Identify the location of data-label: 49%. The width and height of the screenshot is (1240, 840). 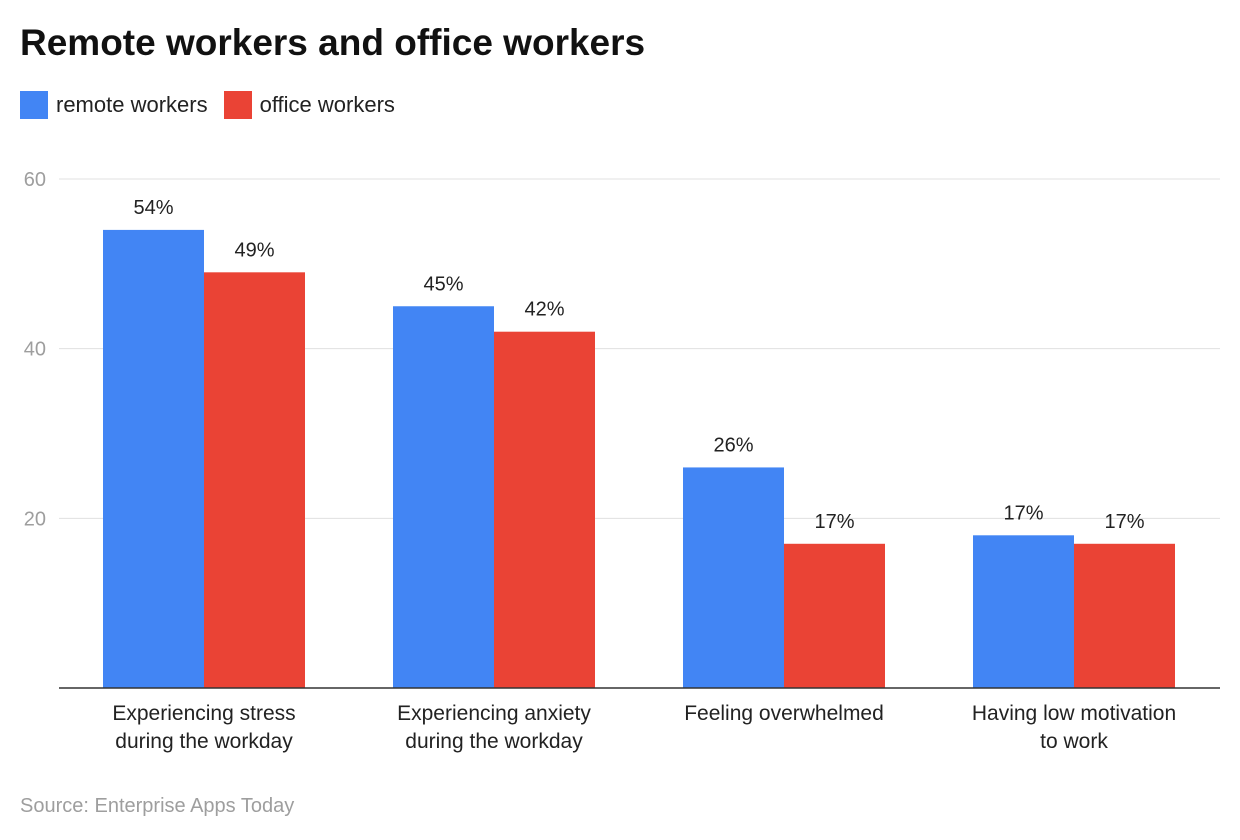
(254, 250).